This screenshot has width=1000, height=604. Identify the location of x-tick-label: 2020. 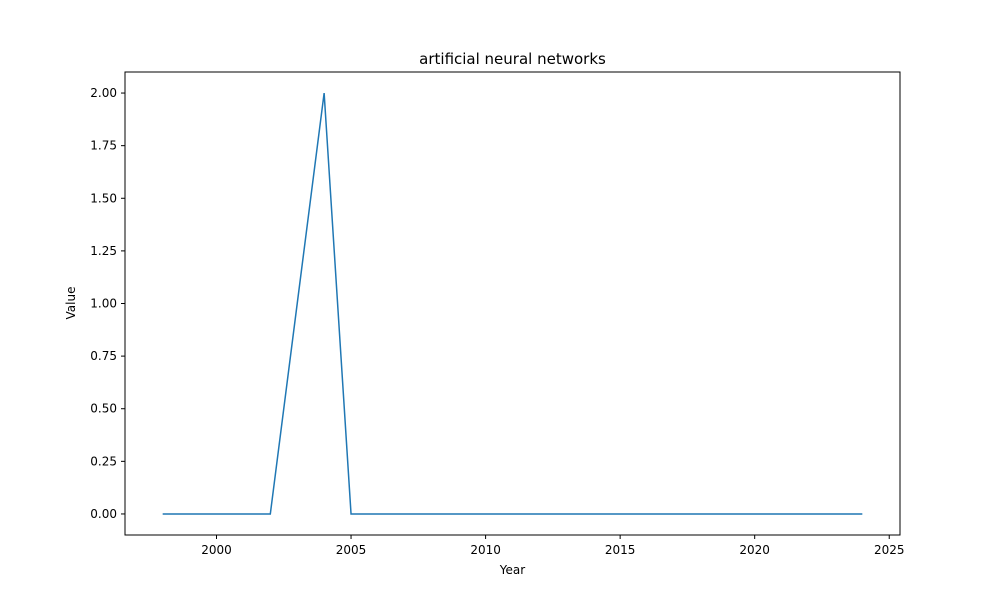
(754, 550).